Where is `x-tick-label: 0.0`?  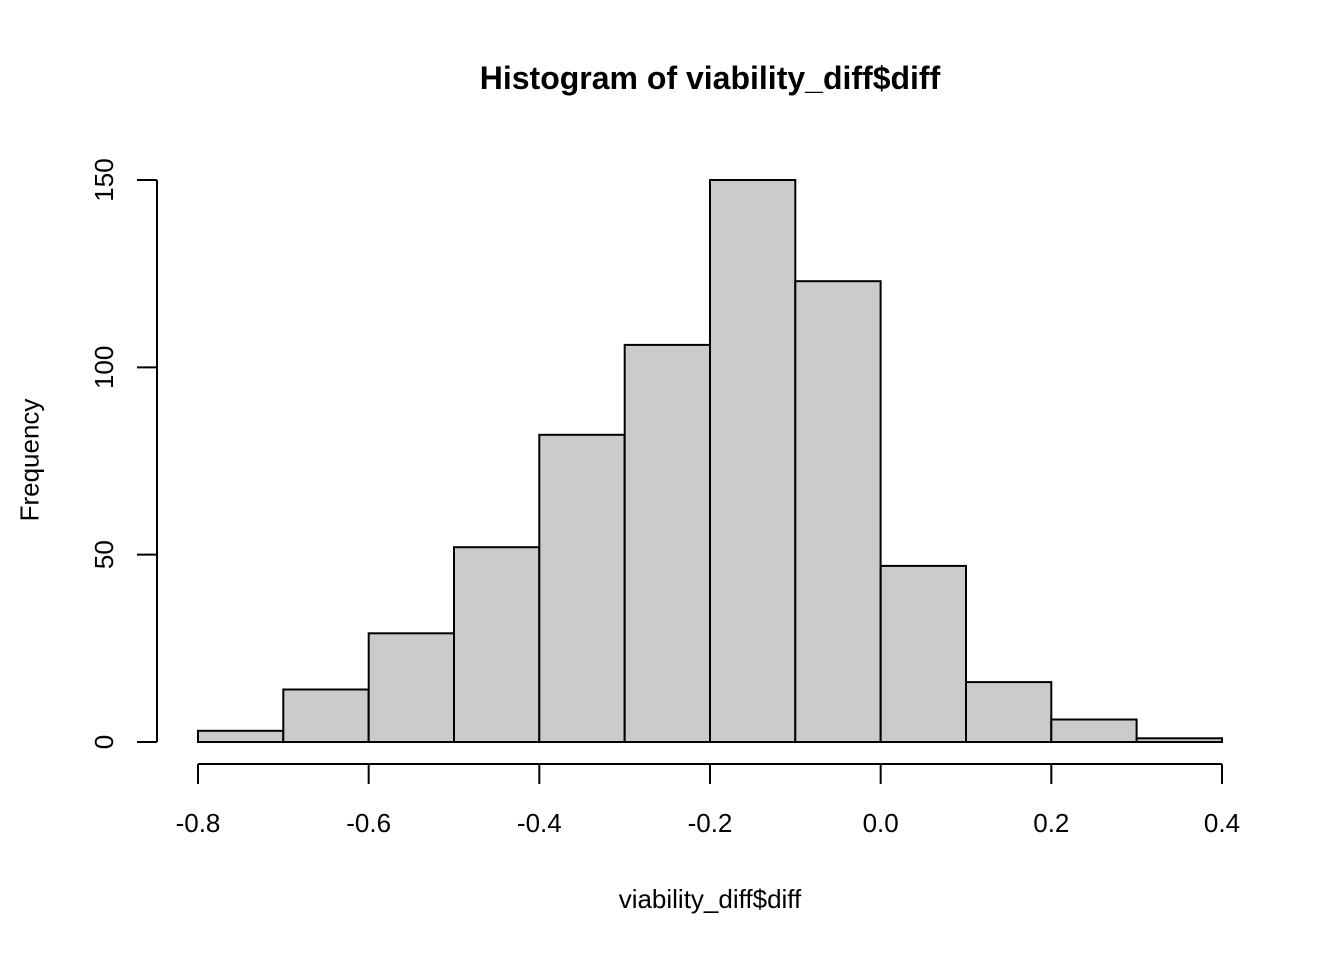 x-tick-label: 0.0 is located at coordinates (881, 823).